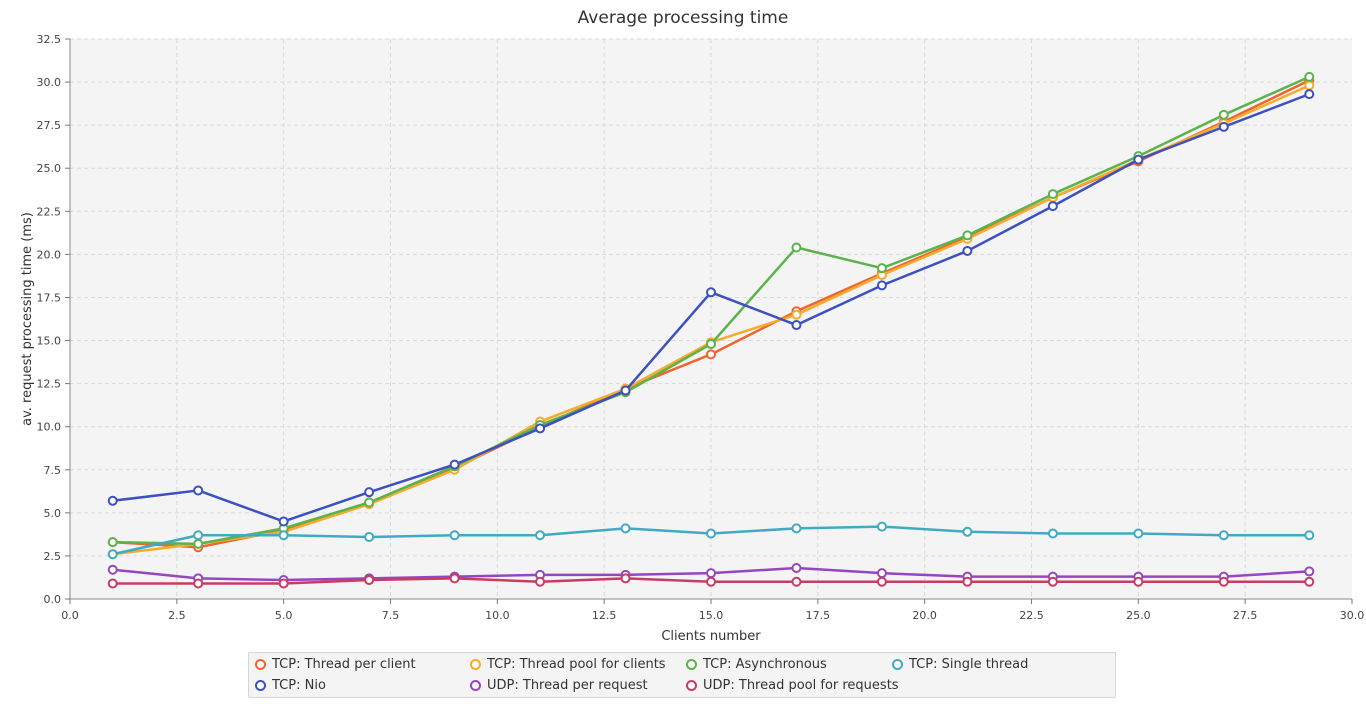 This screenshot has width=1366, height=706. I want to click on x-tick-label: 7.5, so click(391, 615).